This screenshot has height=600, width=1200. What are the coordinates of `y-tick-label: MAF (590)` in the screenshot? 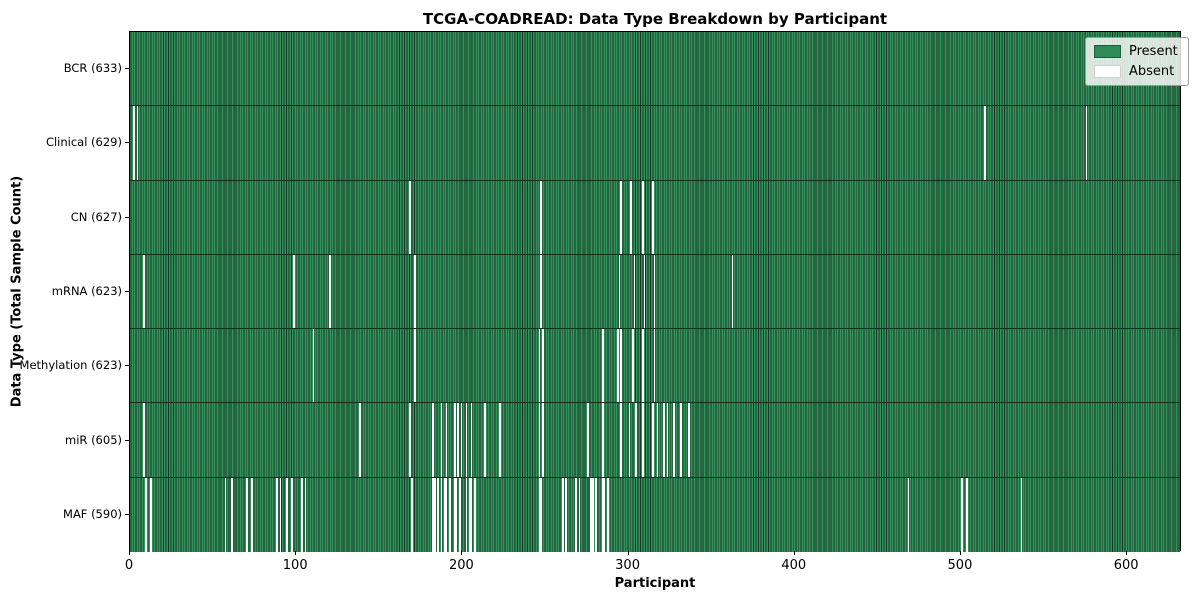 It's located at (92, 513).